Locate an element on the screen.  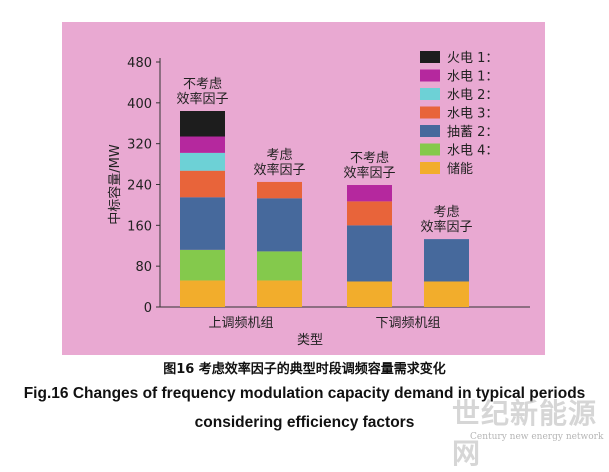
y-tick-label: 480 is located at coordinates (139, 63).